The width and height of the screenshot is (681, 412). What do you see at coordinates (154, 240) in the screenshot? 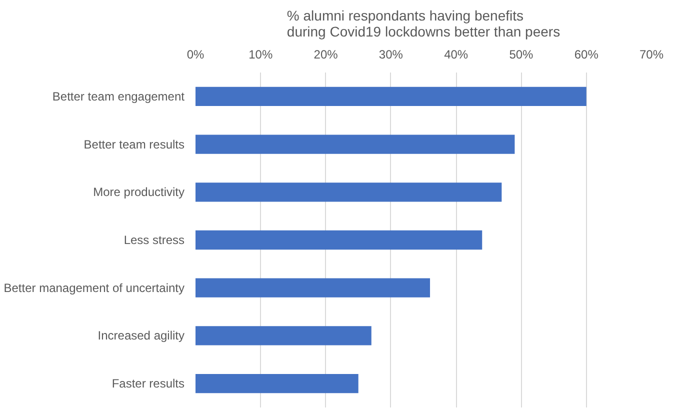
I see `y-tick-label: Less stress` at bounding box center [154, 240].